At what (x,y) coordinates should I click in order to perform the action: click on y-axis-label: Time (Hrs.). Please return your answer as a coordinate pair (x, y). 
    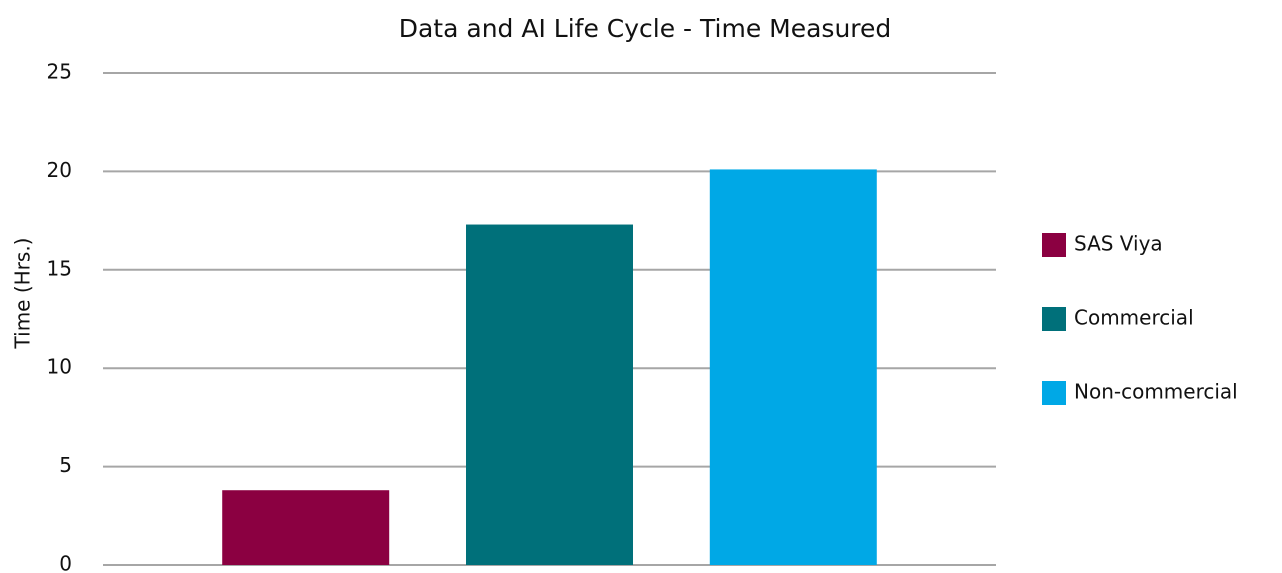
    Looking at the image, I should click on (23, 294).